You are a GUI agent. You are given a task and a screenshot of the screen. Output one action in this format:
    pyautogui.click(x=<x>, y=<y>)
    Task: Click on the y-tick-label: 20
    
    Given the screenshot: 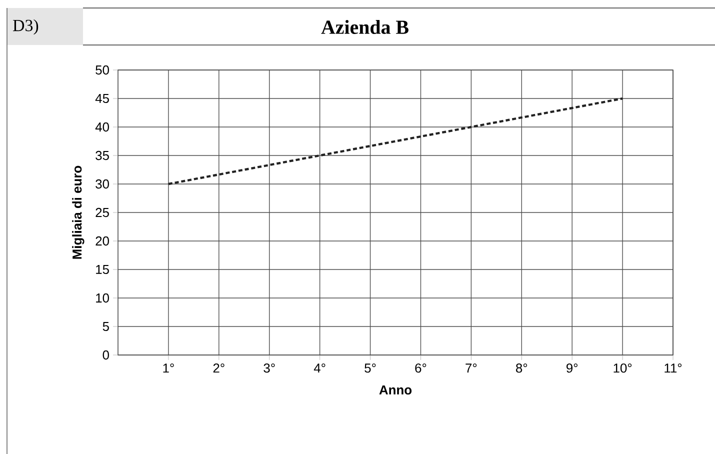 What is the action you would take?
    pyautogui.click(x=102, y=241)
    